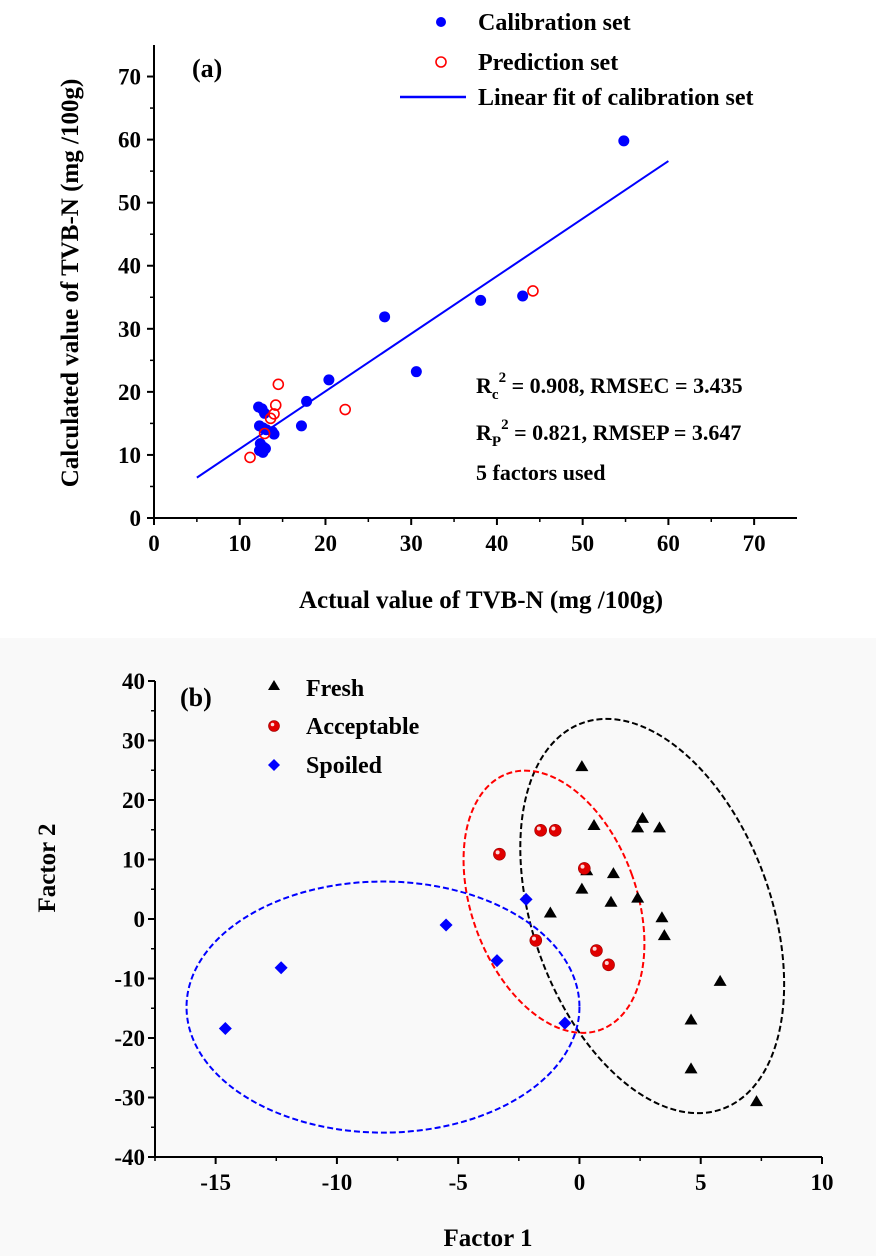 The width and height of the screenshot is (876, 1256). Describe the element at coordinates (458, 1182) in the screenshot. I see `x-tick-label: -5` at that location.